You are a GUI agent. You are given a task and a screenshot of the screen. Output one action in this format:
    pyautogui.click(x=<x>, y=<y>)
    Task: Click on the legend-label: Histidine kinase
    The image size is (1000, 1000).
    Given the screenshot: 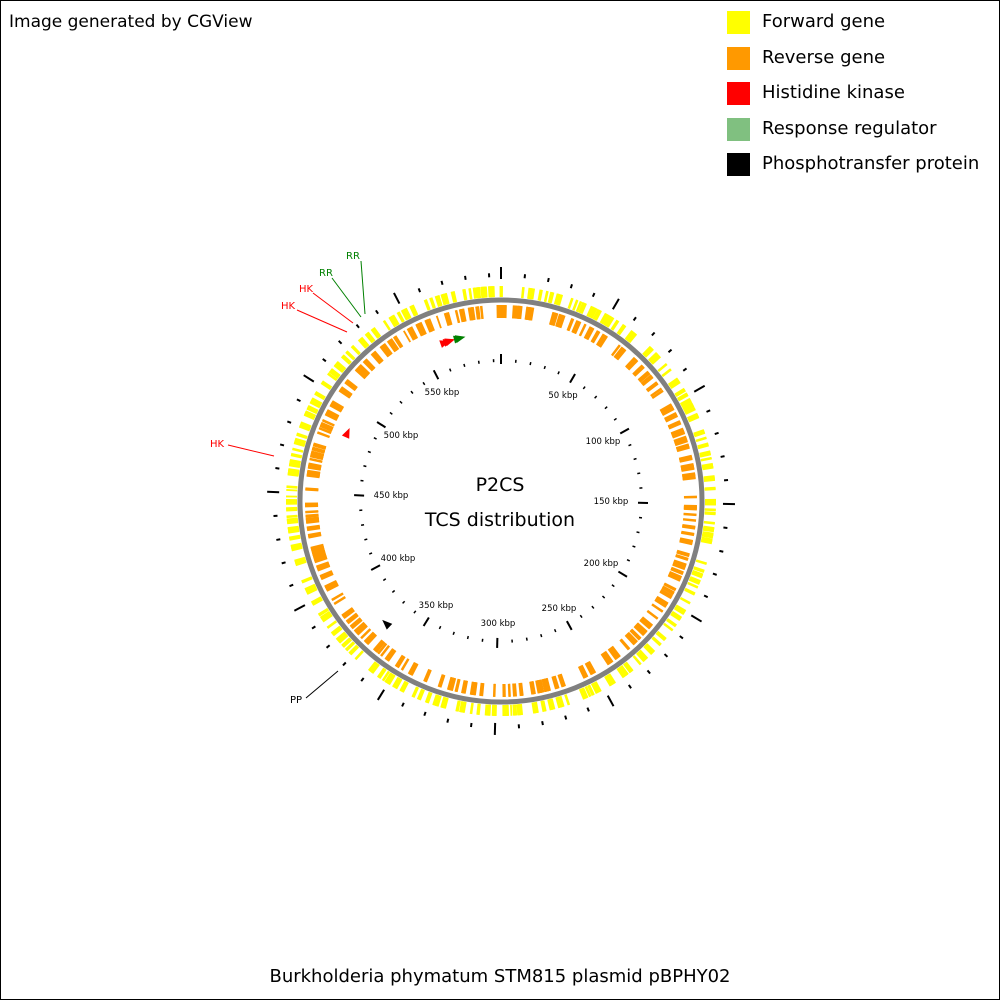 What is the action you would take?
    pyautogui.click(x=833, y=92)
    